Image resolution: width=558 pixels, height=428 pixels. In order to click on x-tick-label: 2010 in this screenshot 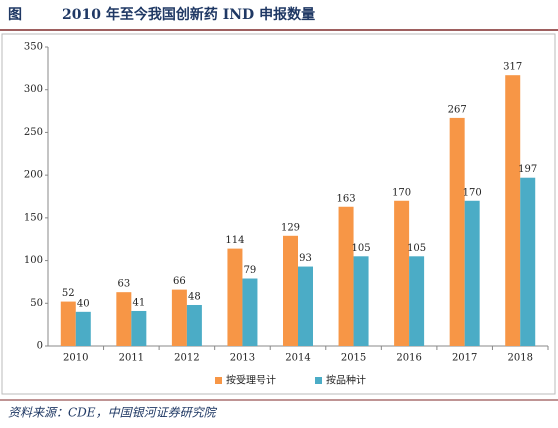, I will do `click(75, 358)`.